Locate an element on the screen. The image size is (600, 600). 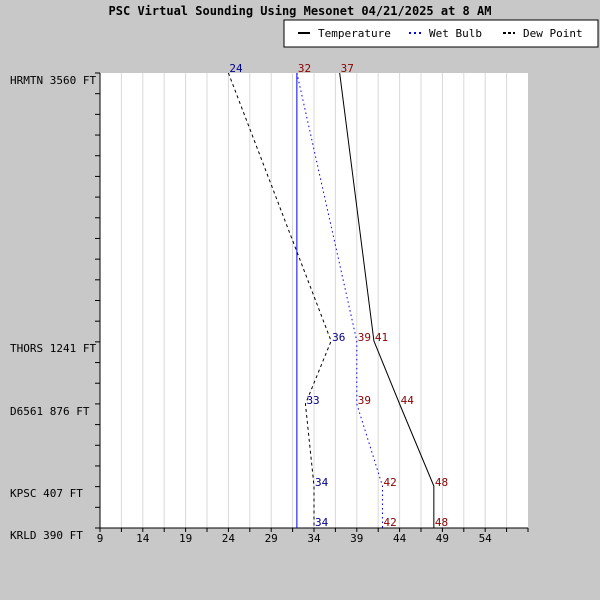
x-tick-label: 54 is located at coordinates (486, 538).